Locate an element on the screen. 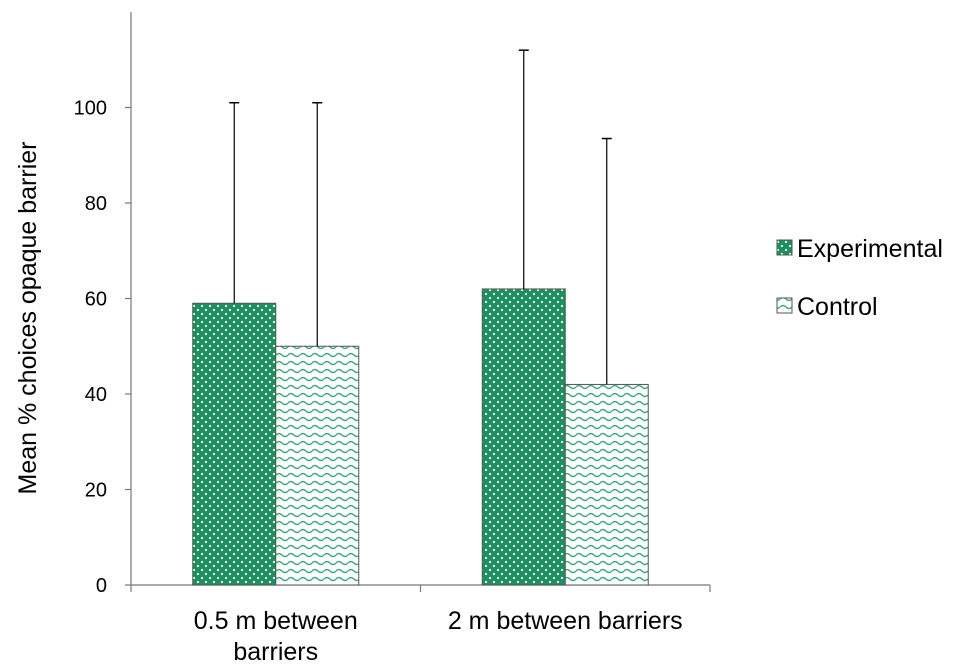 The height and width of the screenshot is (669, 974). category-label: 2 m between barriers is located at coordinates (565, 621).